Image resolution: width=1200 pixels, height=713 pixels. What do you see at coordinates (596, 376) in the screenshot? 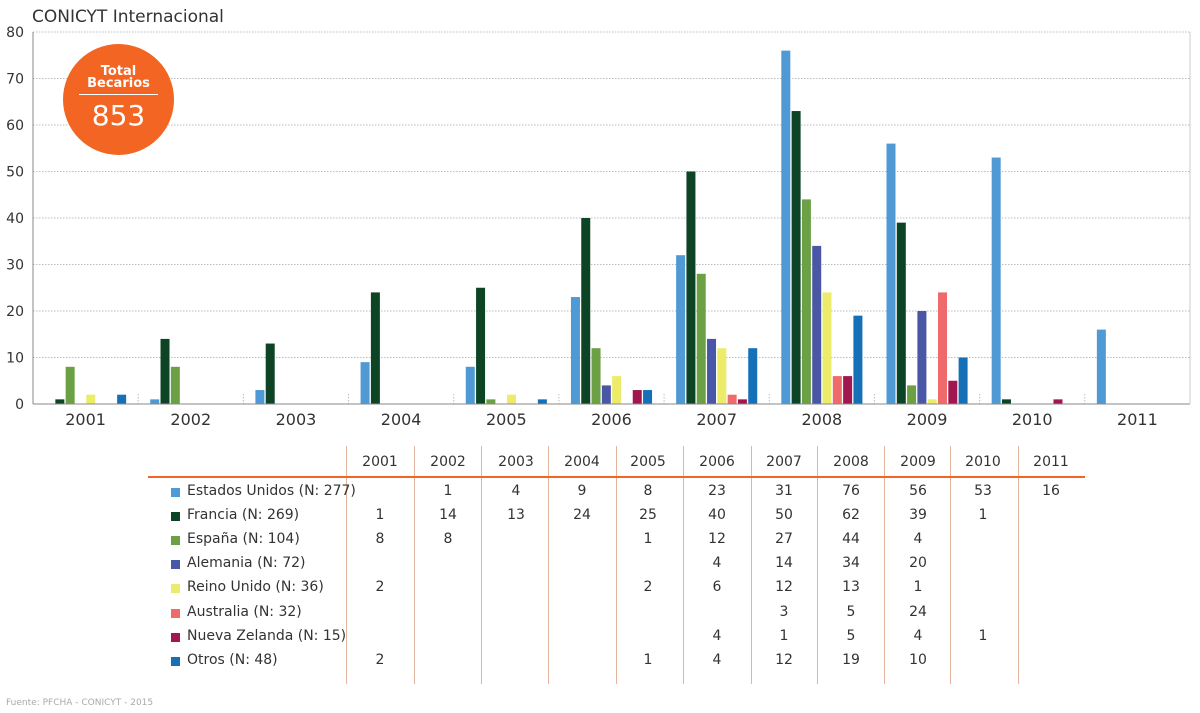
I see `bar-españa-2006` at bounding box center [596, 376].